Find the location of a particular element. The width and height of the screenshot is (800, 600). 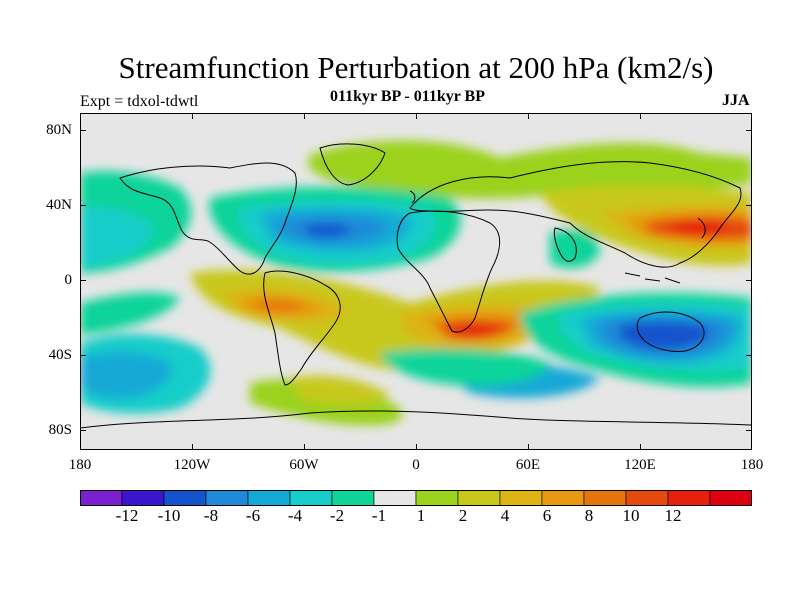

field-neg-south-pacific-west is located at coordinates (130, 313).